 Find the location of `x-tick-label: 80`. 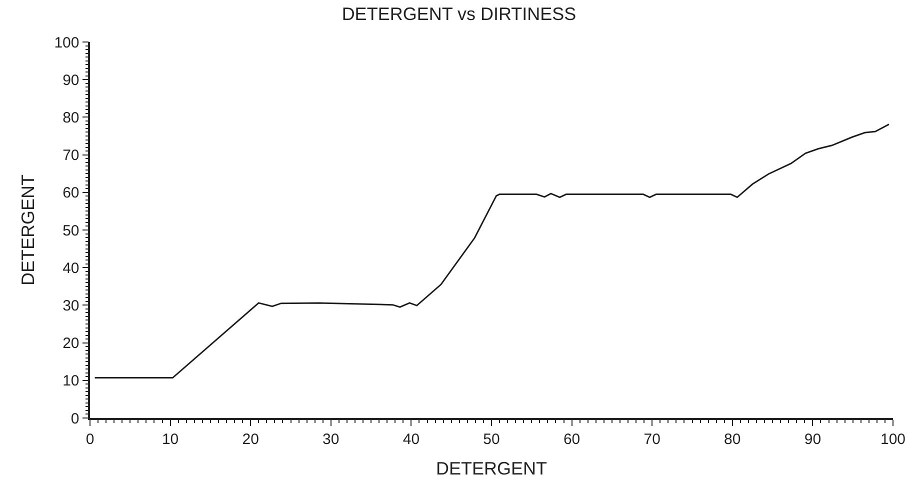

x-tick-label: 80 is located at coordinates (732, 439).